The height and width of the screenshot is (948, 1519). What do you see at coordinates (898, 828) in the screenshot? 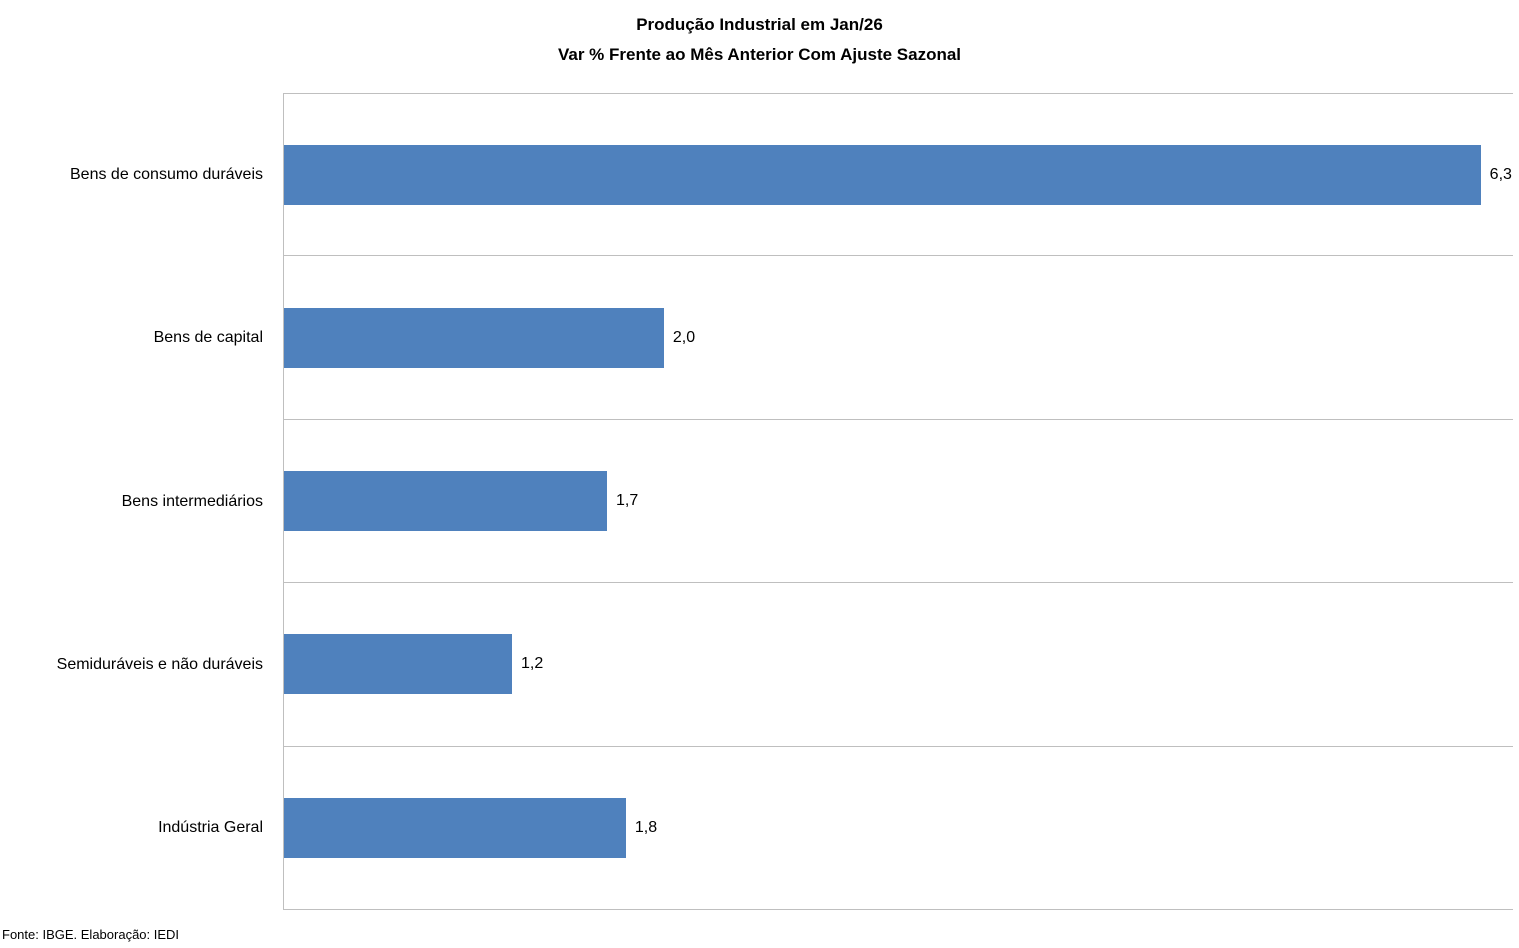
I see `plot-cell: 1,8` at bounding box center [898, 828].